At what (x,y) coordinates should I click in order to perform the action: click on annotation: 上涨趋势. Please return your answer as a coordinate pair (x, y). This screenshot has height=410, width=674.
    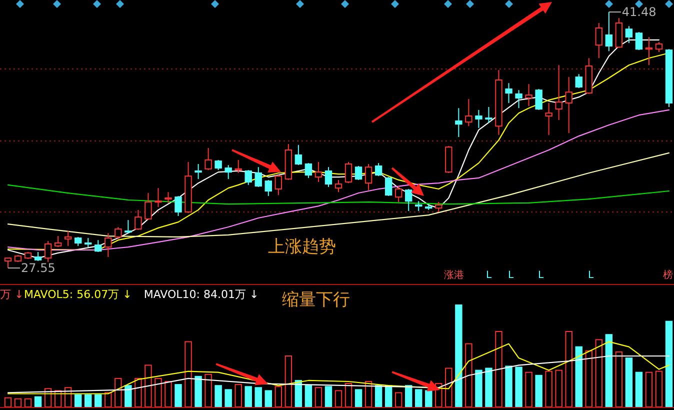
    Looking at the image, I should click on (302, 247).